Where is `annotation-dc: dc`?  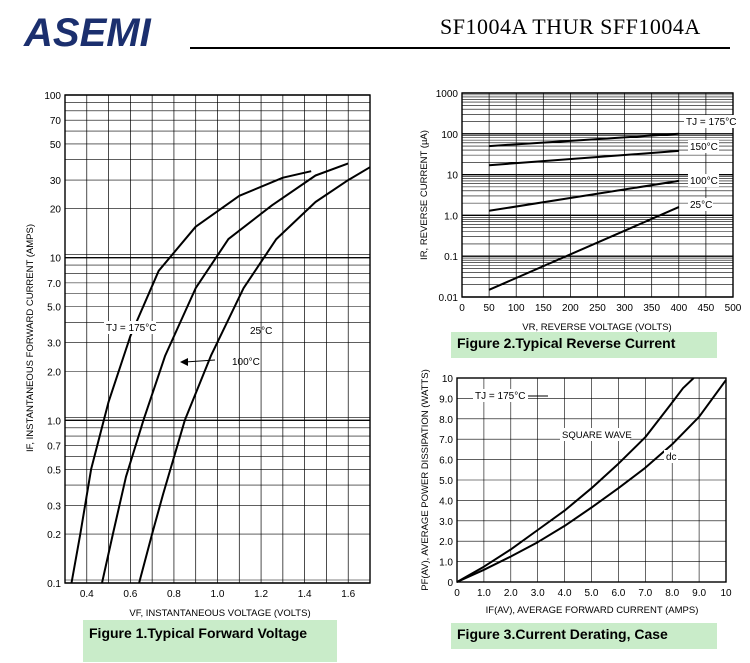 annotation-dc: dc is located at coordinates (671, 457).